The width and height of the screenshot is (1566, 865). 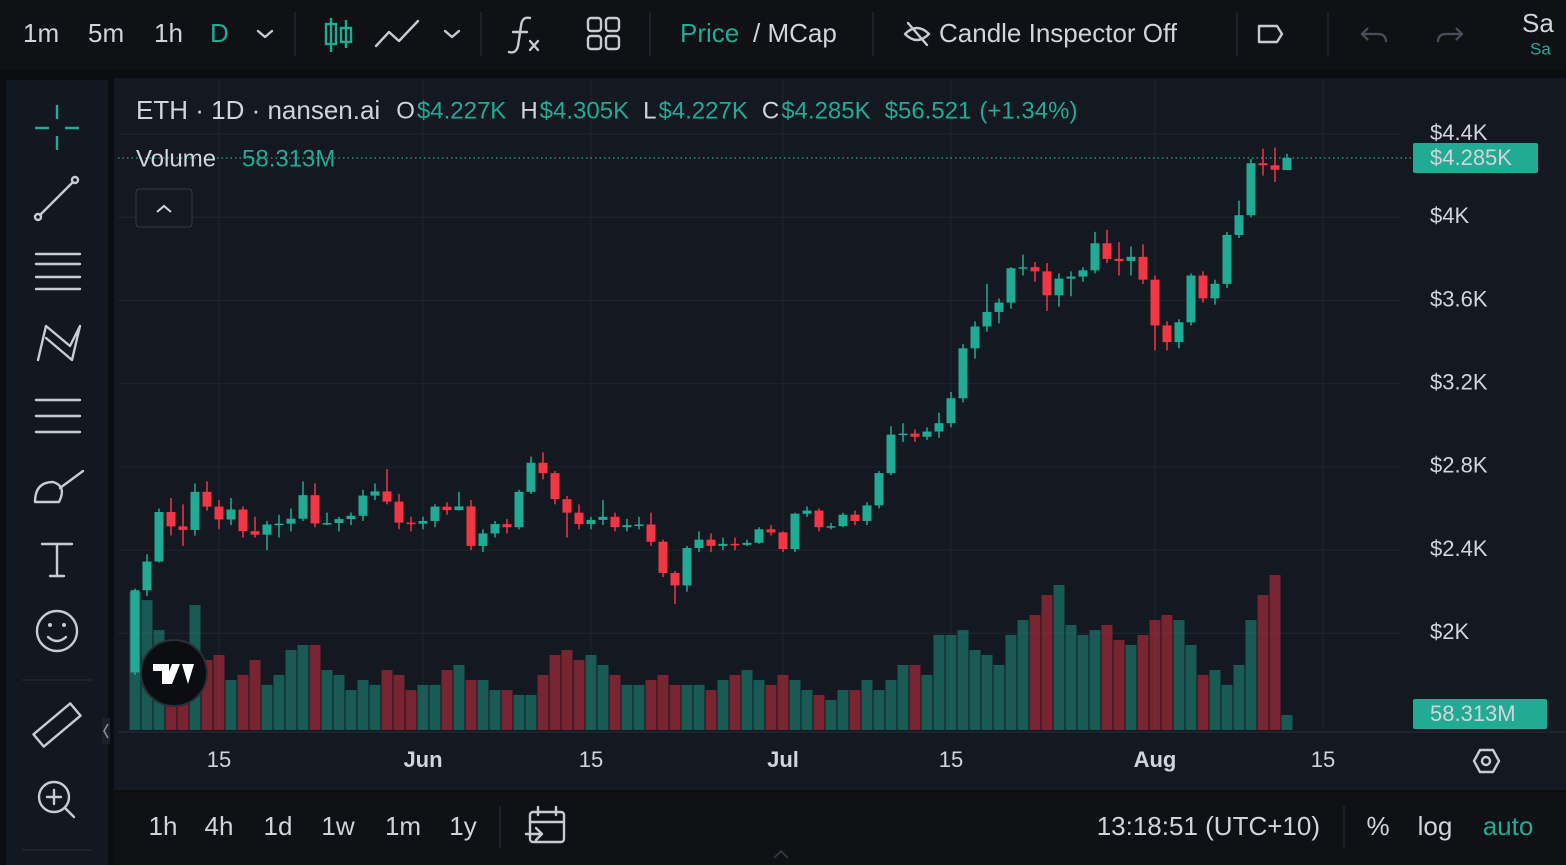 I want to click on range-button: 1w, so click(x=337, y=826).